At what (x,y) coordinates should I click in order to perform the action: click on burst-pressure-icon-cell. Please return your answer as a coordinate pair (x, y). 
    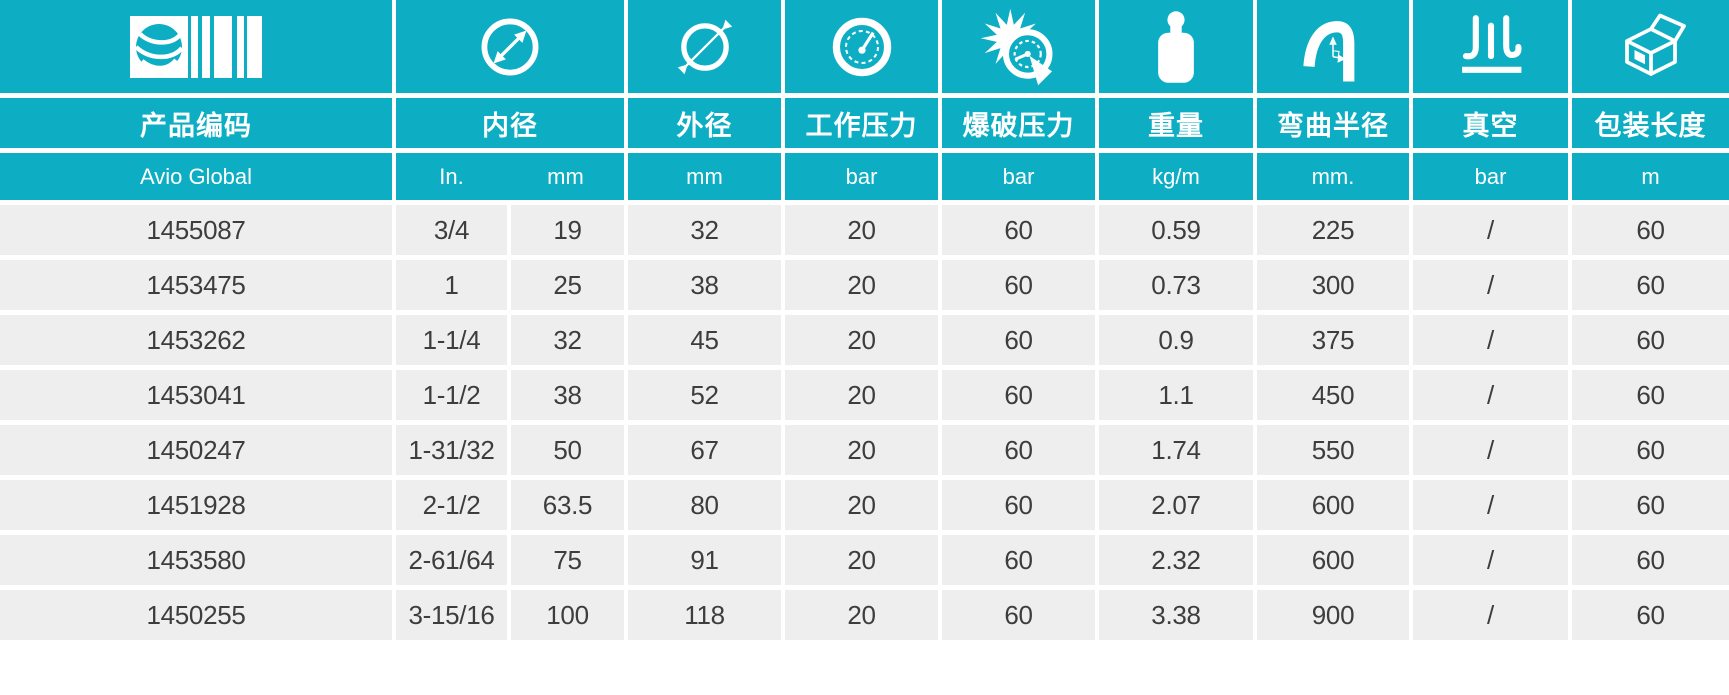
    Looking at the image, I should click on (1018, 46).